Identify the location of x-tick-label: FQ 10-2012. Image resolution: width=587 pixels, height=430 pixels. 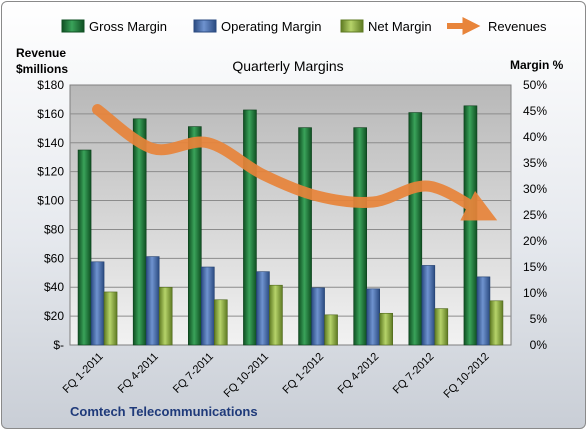
(467, 376).